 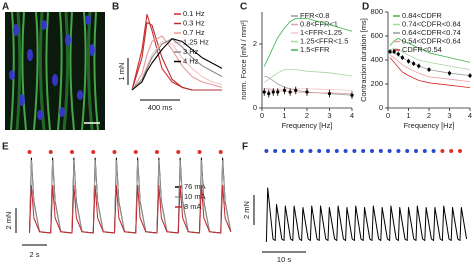 I want to click on y-tick-label: 200, so click(x=376, y=83).